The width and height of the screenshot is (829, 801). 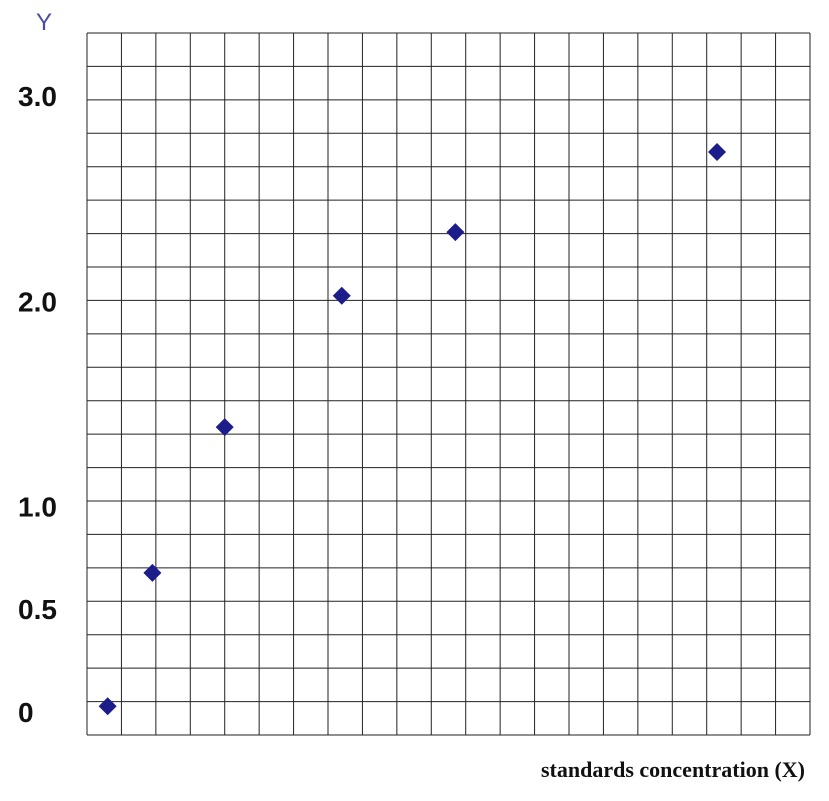 What do you see at coordinates (37, 609) in the screenshot?
I see `y-tick-label: 0.5` at bounding box center [37, 609].